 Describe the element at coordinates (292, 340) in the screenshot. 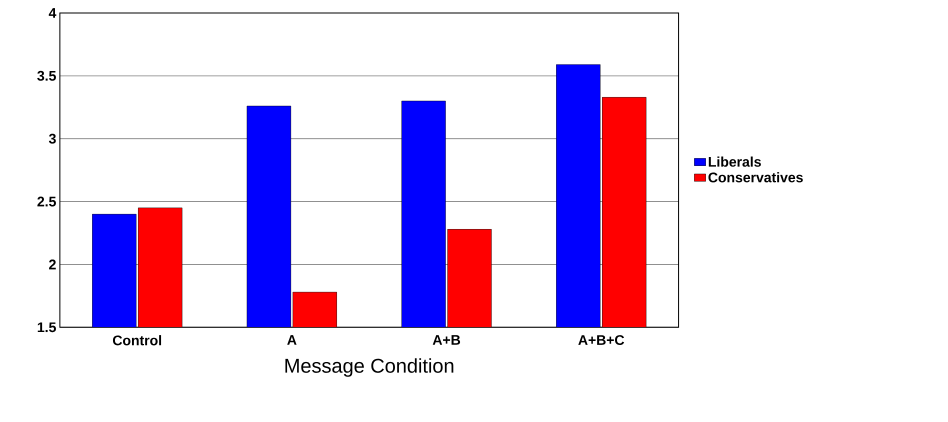

I see `x-tick-label: A` at that location.